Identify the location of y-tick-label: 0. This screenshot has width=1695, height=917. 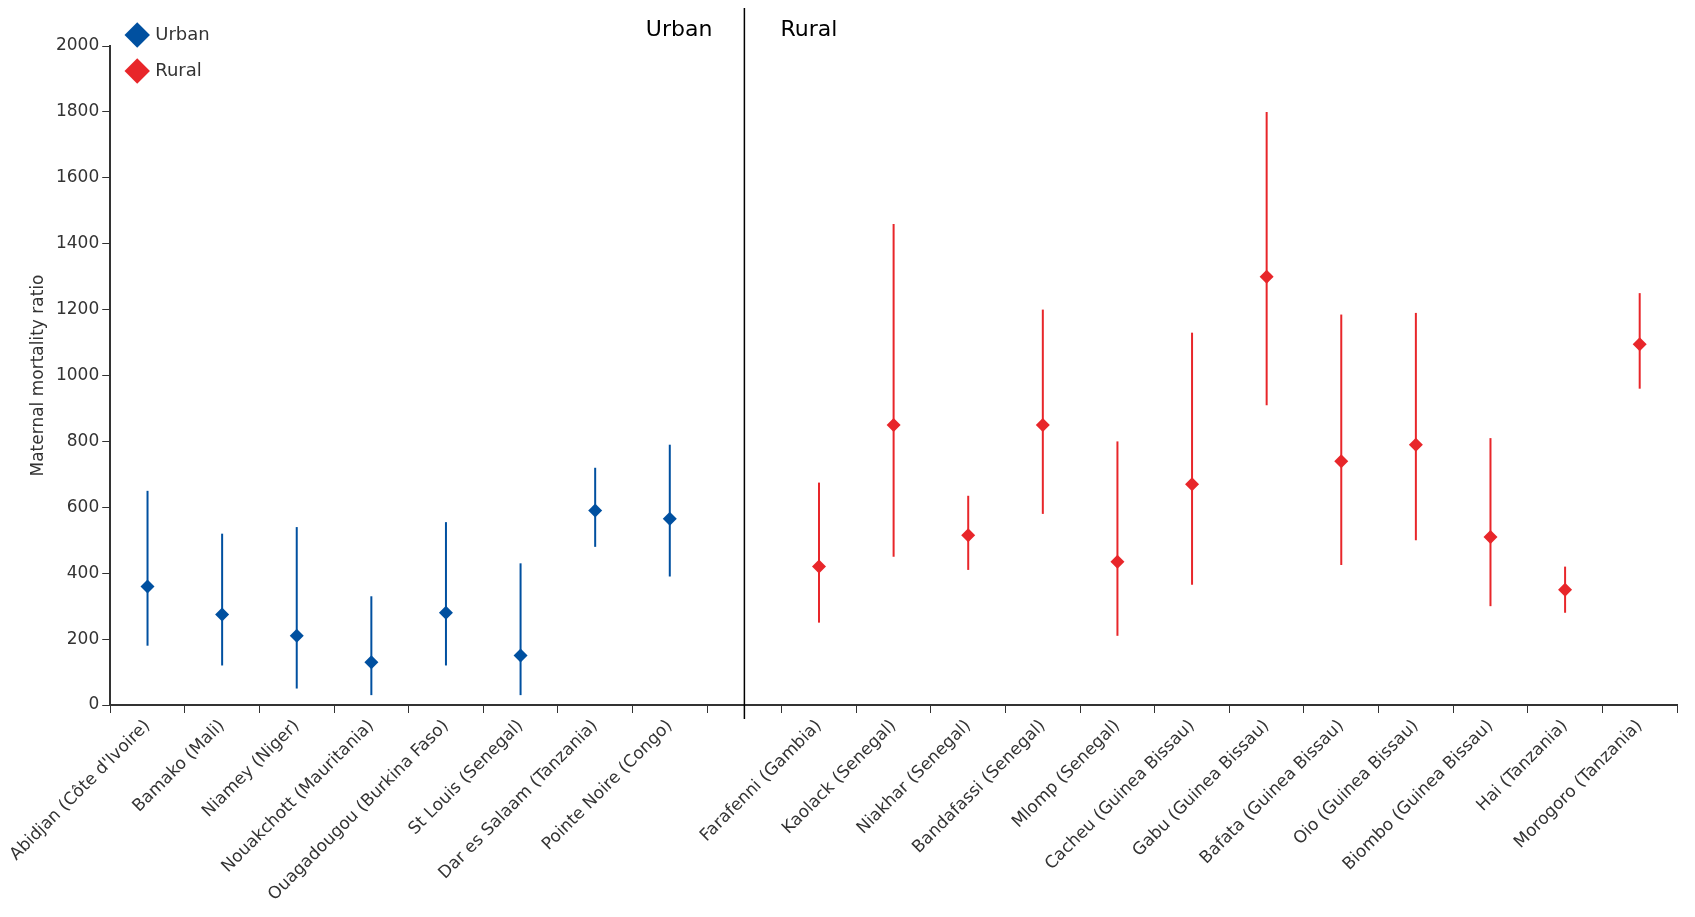
(94, 703).